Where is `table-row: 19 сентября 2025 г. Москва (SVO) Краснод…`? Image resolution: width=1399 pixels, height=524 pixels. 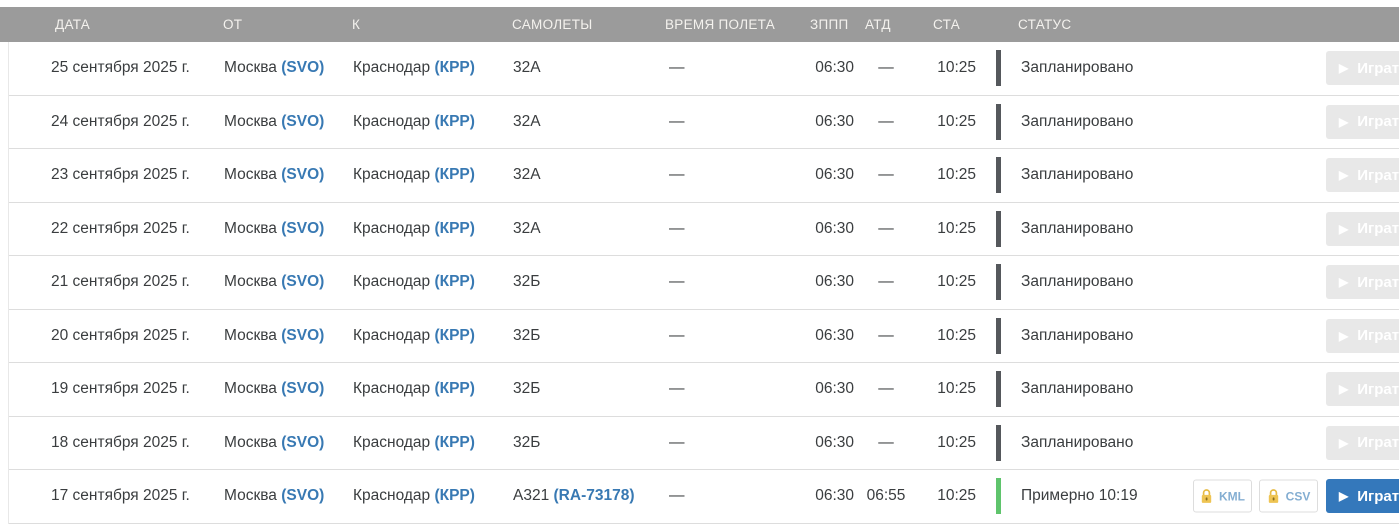
table-row: 19 сентября 2025 г. Москва (SVO) Краснод… is located at coordinates (704, 390).